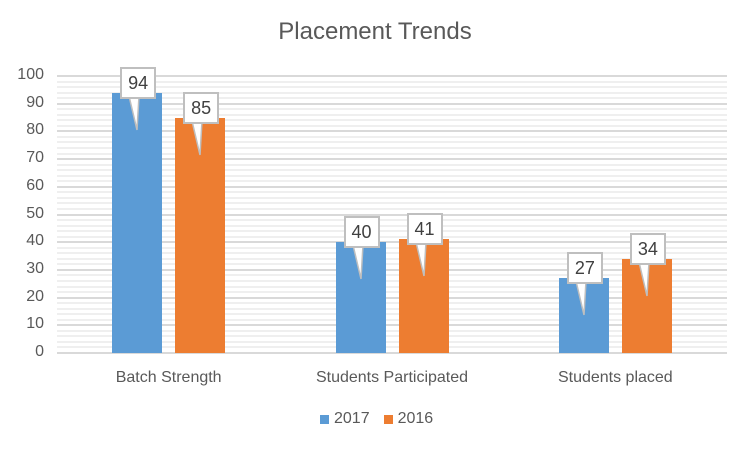 This screenshot has height=449, width=750. I want to click on bar-2016, so click(200, 235).